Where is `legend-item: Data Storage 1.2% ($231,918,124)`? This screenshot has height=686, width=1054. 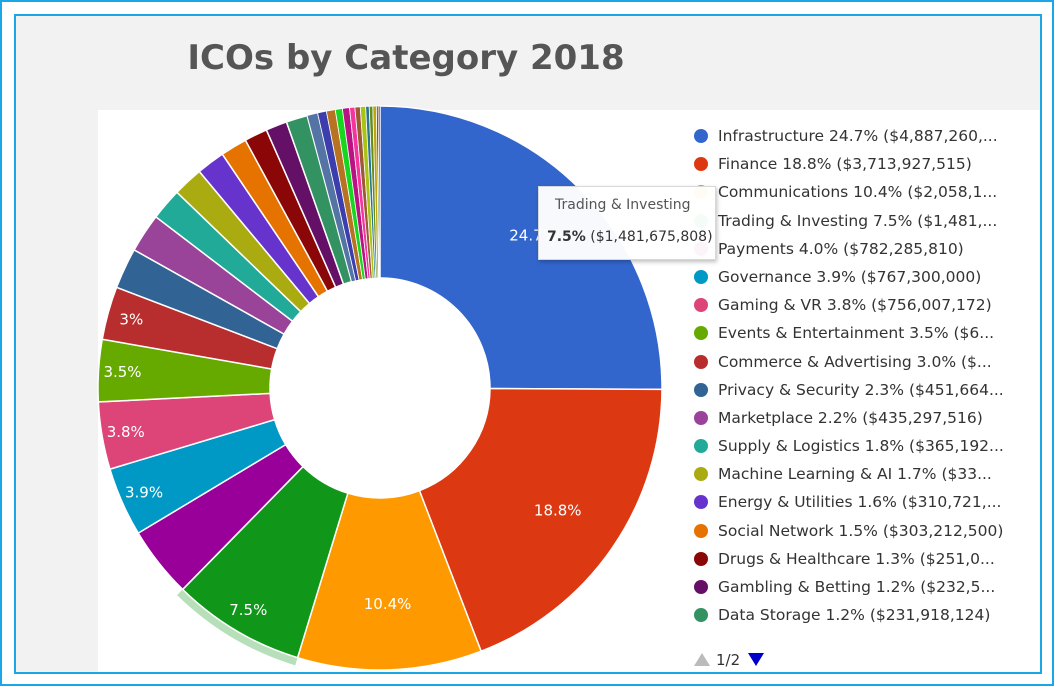
legend-item: Data Storage 1.2% ($231,918,124) is located at coordinates (862, 615).